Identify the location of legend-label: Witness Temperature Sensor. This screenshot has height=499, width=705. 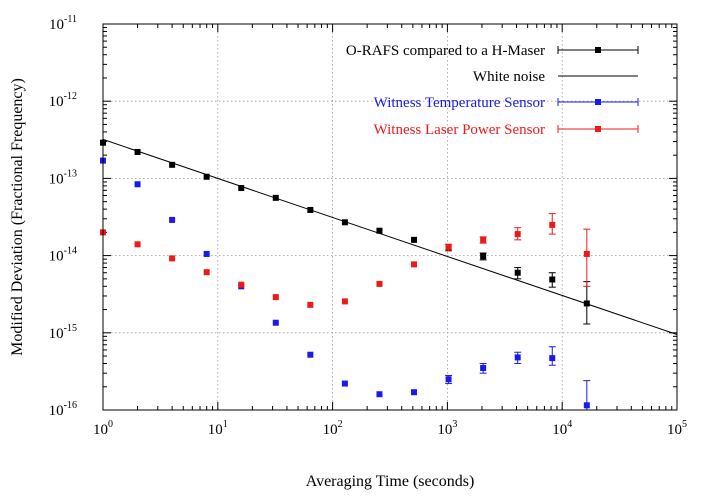
(459, 103).